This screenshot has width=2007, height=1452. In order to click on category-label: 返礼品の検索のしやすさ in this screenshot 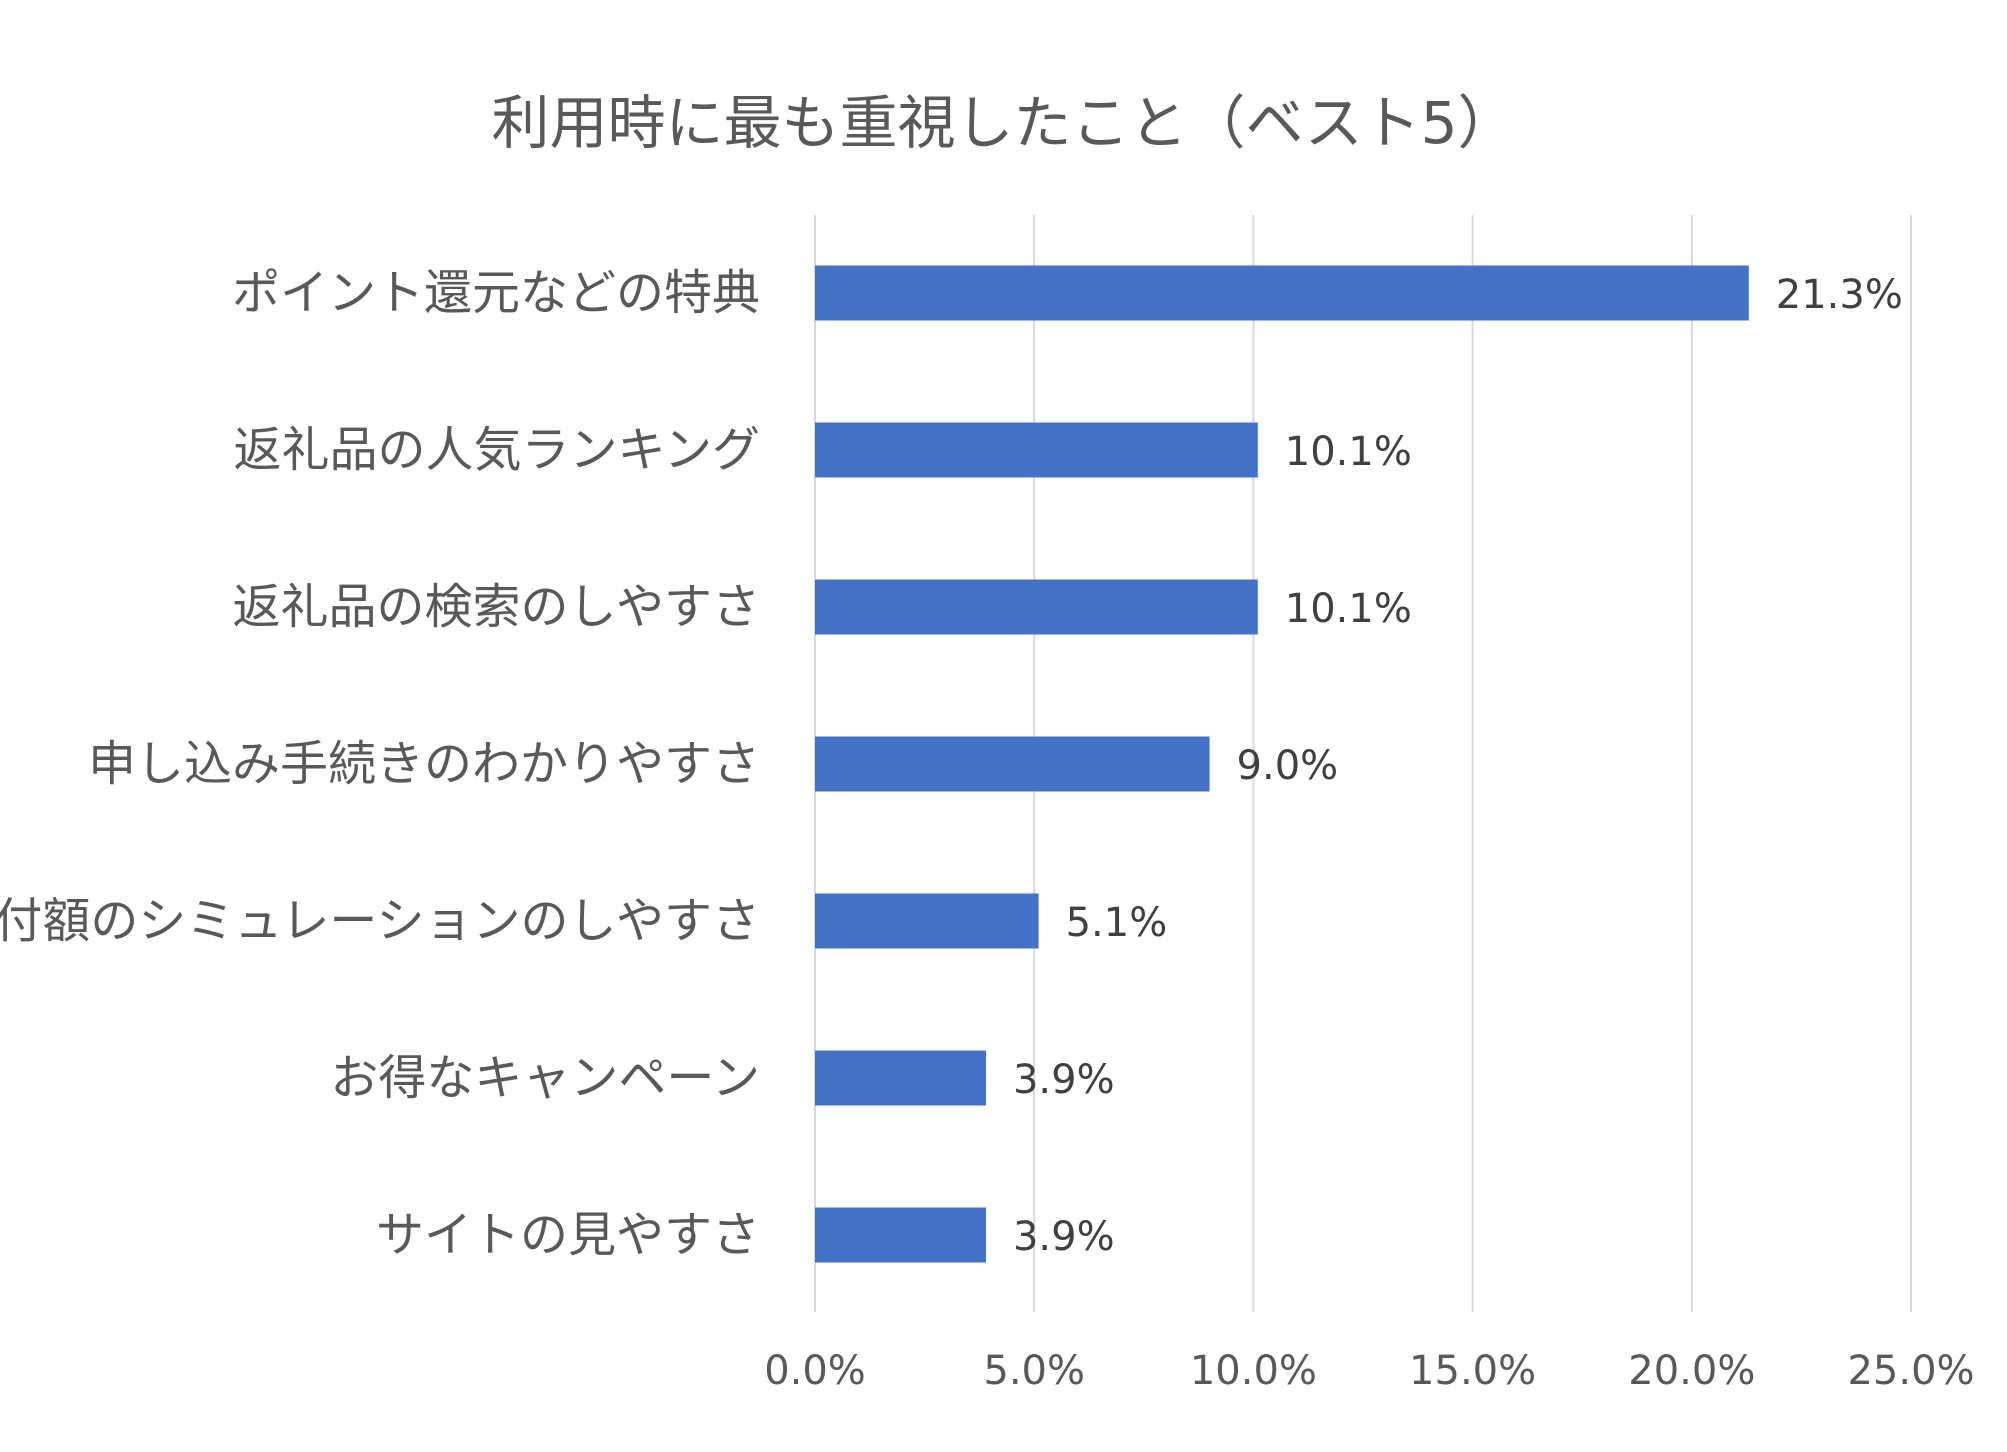, I will do `click(496, 607)`.